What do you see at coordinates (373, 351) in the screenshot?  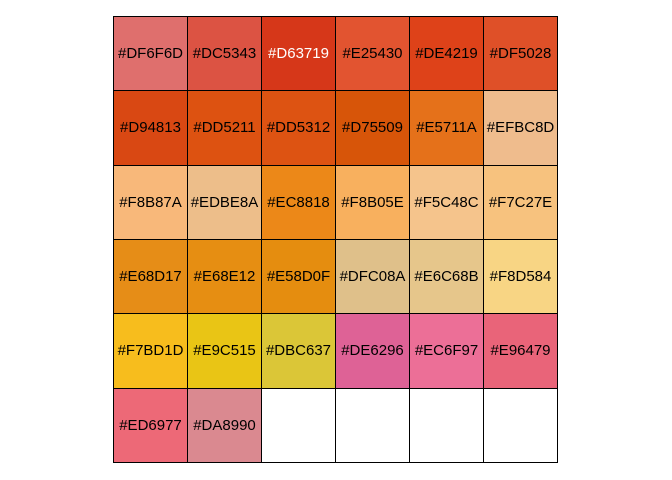 I see `color-swatch: #DE6296` at bounding box center [373, 351].